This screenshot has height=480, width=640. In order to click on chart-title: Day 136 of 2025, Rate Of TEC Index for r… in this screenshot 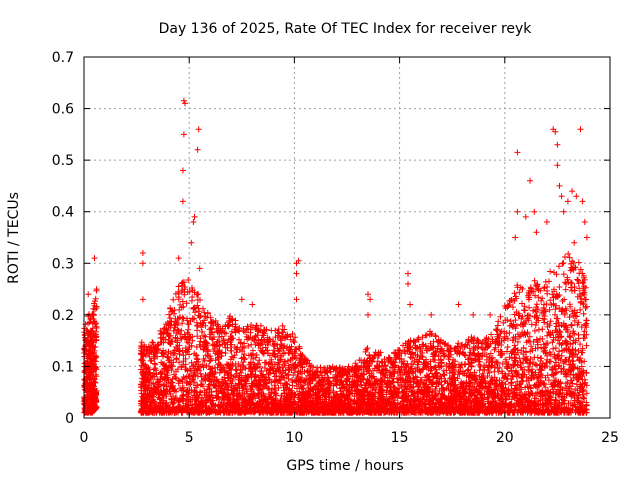, I will do `click(346, 29)`.